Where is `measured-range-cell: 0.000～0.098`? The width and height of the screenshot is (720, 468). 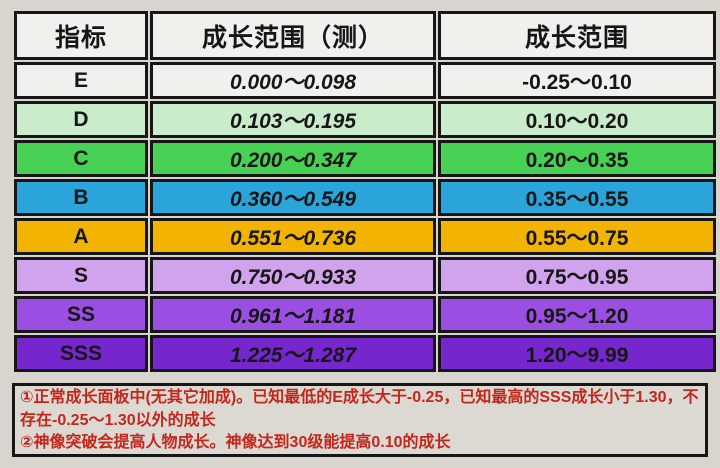 measured-range-cell: 0.000～0.098 is located at coordinates (293, 80).